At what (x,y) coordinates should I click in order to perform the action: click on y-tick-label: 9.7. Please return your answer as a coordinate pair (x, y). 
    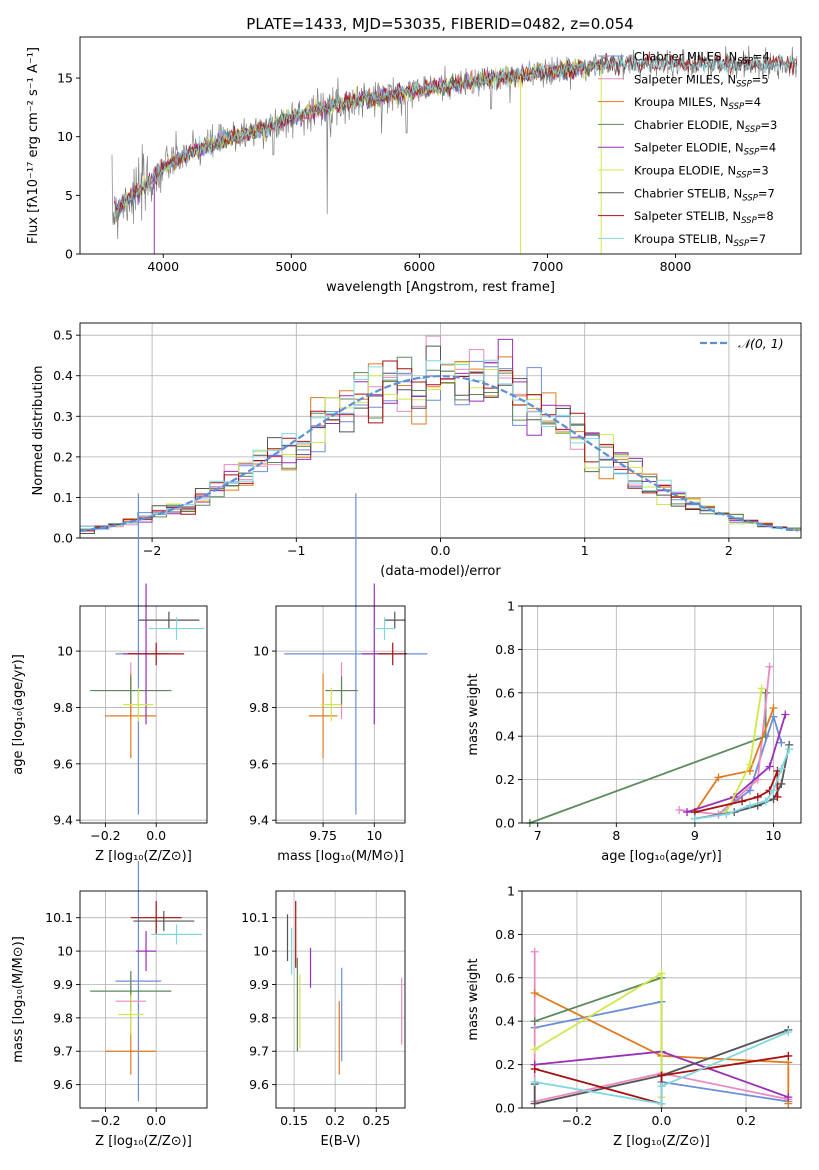
    Looking at the image, I should click on (259, 1051).